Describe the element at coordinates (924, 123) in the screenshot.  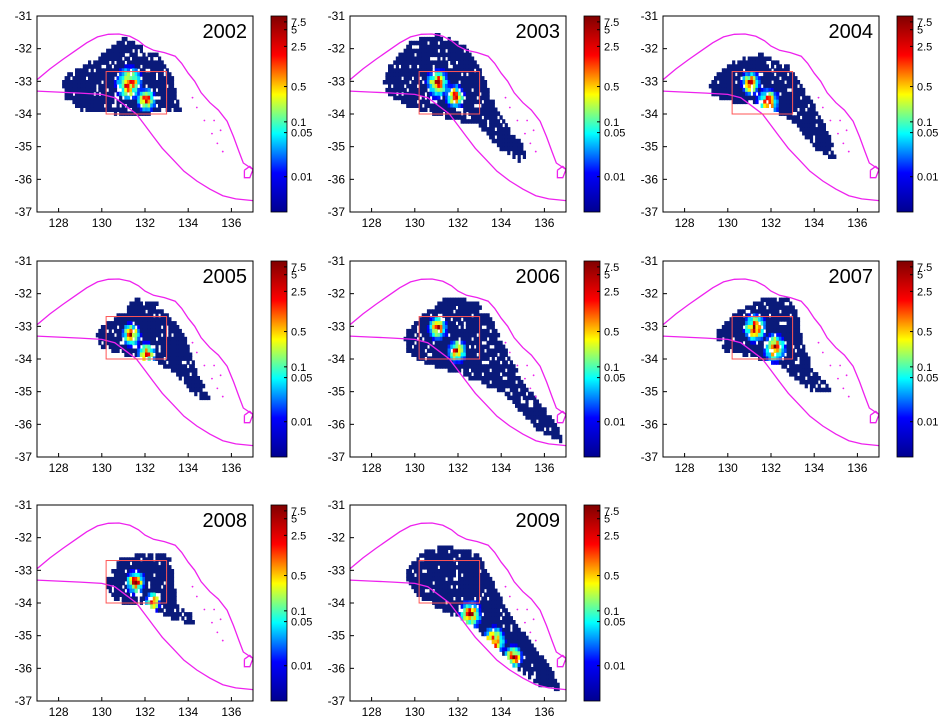
I see `colorbar-tick-label: 0.1` at that location.